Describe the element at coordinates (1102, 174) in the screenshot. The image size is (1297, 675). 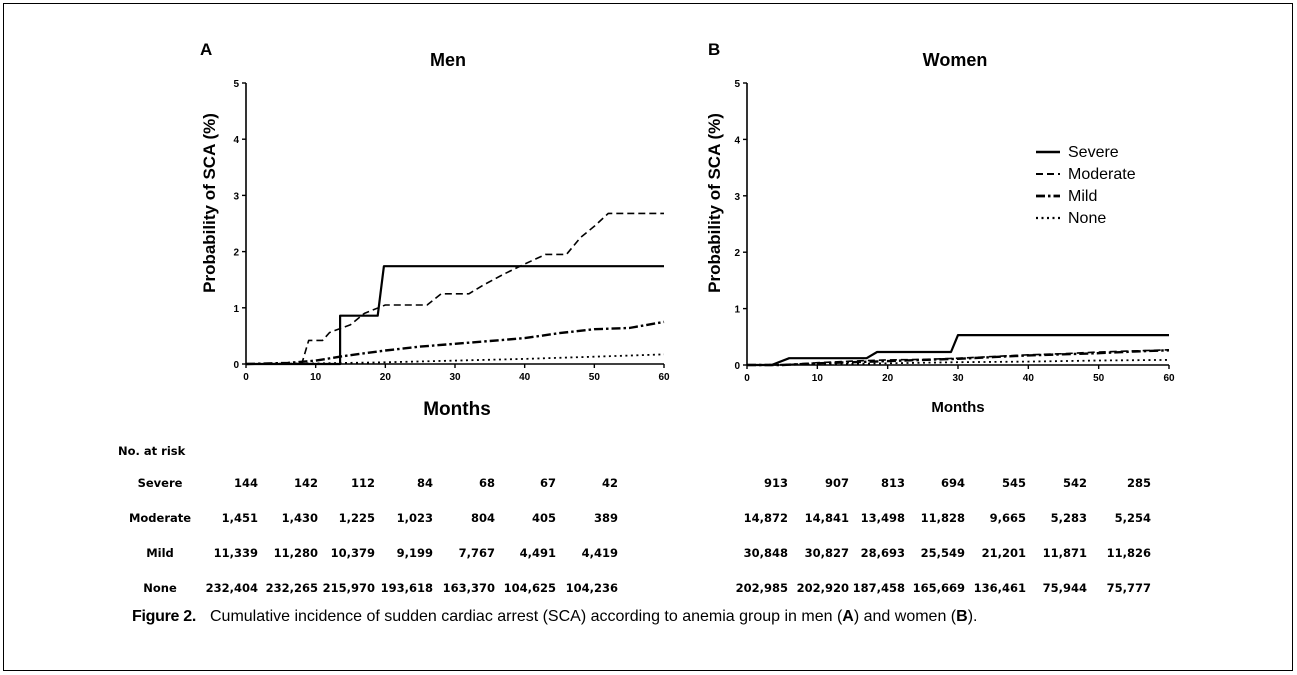
I see `legend-label-moderate: Moderate` at that location.